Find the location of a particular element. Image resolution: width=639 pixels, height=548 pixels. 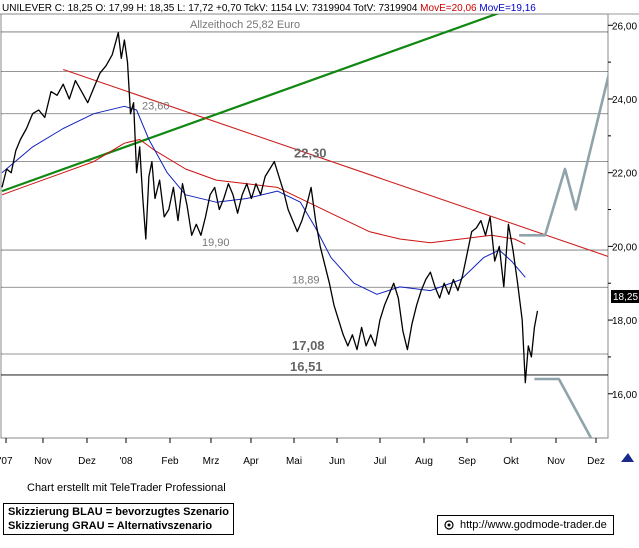

header-name: UNILEVER is located at coordinates (27, 8).